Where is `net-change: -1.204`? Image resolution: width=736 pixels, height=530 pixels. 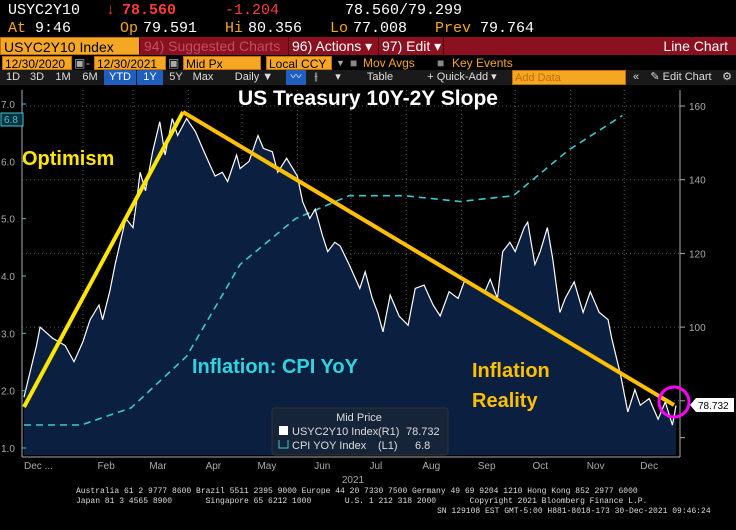
net-change: -1.204 is located at coordinates (252, 10).